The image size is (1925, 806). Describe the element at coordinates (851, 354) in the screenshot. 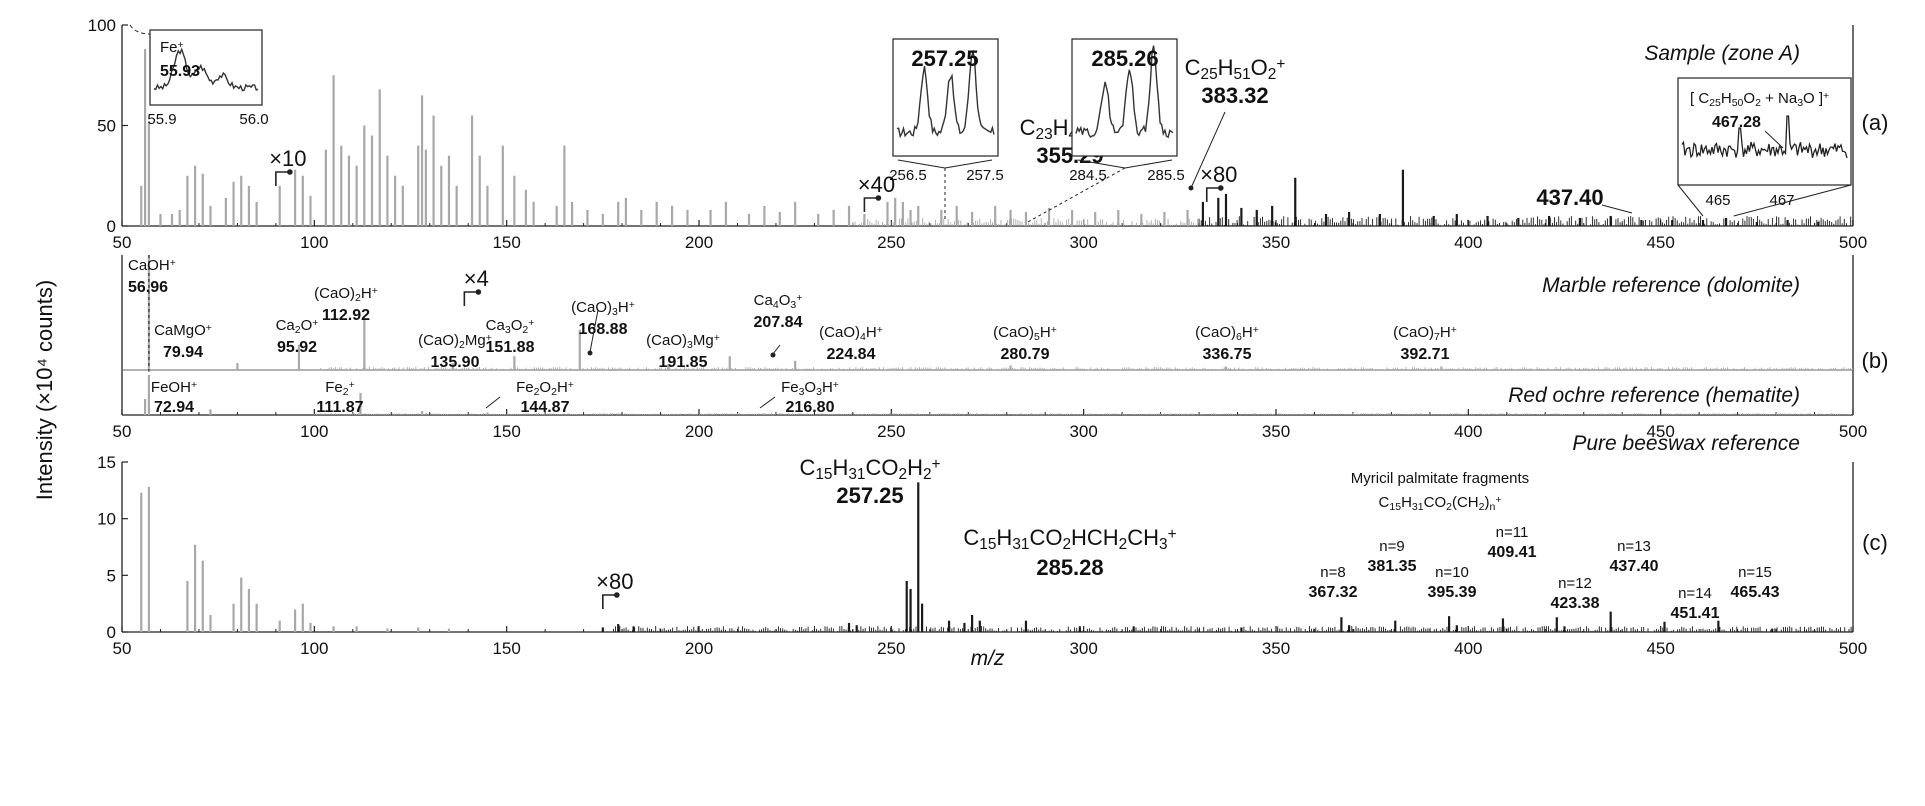

I see `marble-ion-value: 224.84` at that location.